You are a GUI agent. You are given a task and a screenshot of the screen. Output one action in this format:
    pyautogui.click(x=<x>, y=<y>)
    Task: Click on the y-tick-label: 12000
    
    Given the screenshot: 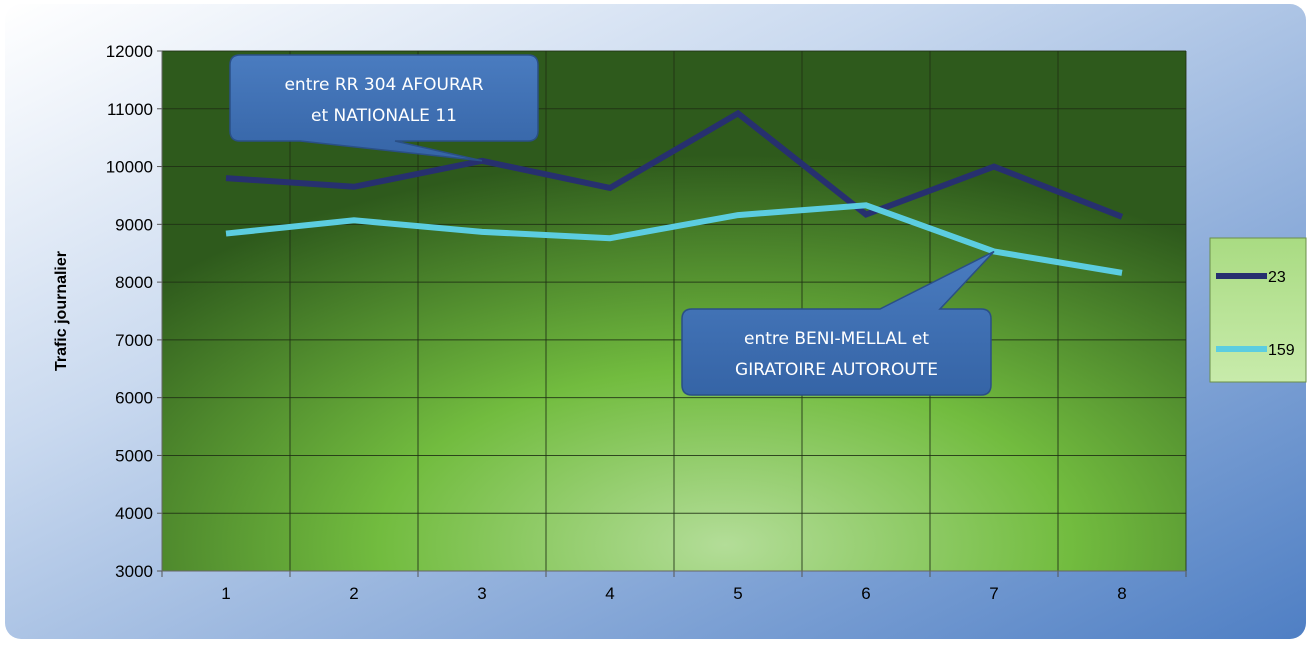 What is the action you would take?
    pyautogui.click(x=129, y=51)
    